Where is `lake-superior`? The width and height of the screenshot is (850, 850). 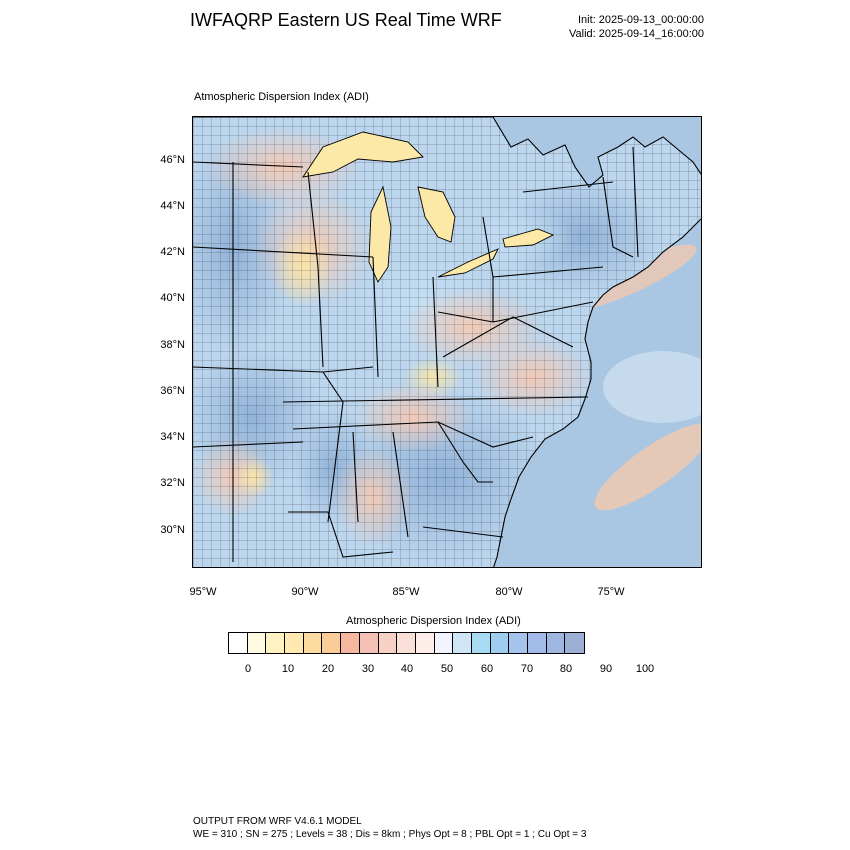
lake-superior is located at coordinates (363, 154).